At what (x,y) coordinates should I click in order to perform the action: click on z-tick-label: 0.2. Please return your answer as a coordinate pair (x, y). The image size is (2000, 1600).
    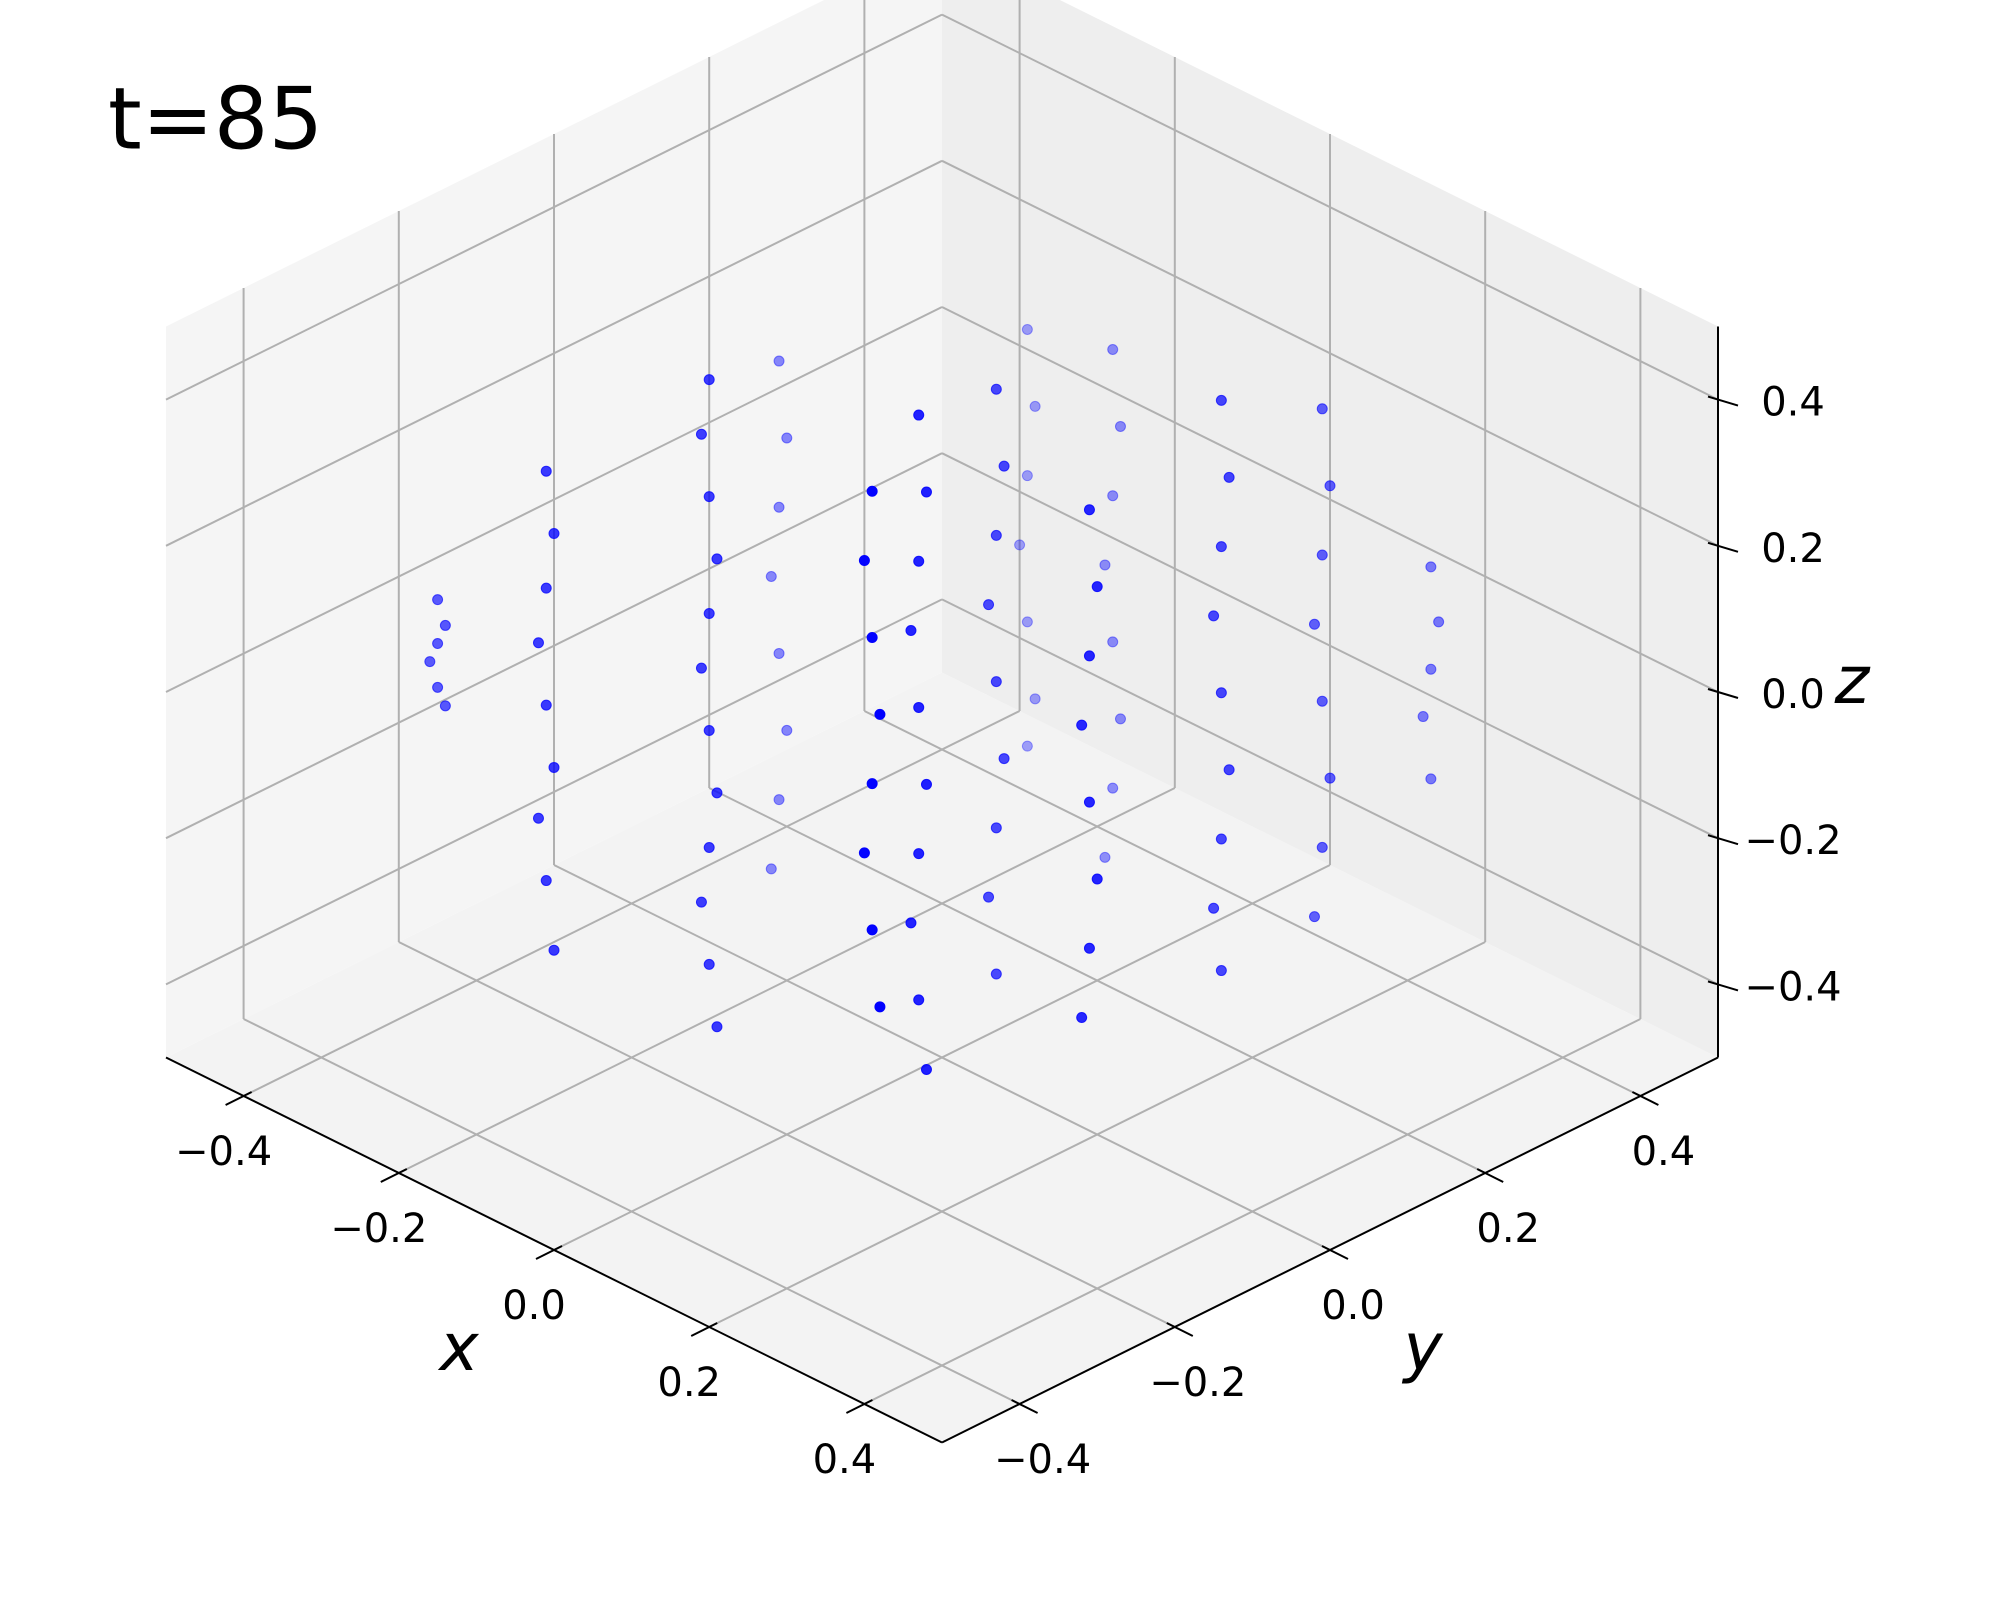
    Looking at the image, I should click on (1793, 549).